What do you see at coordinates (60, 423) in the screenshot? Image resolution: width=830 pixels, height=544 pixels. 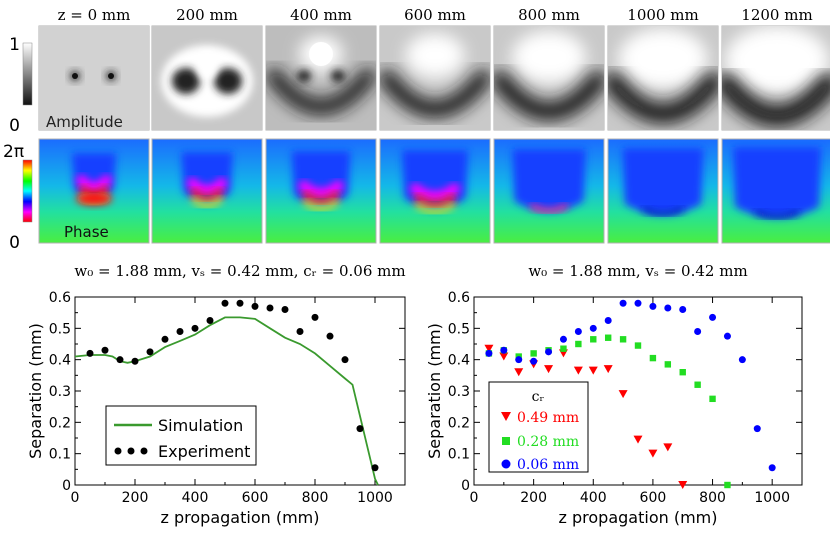 I see `y-tick-label: 0.2` at bounding box center [60, 423].